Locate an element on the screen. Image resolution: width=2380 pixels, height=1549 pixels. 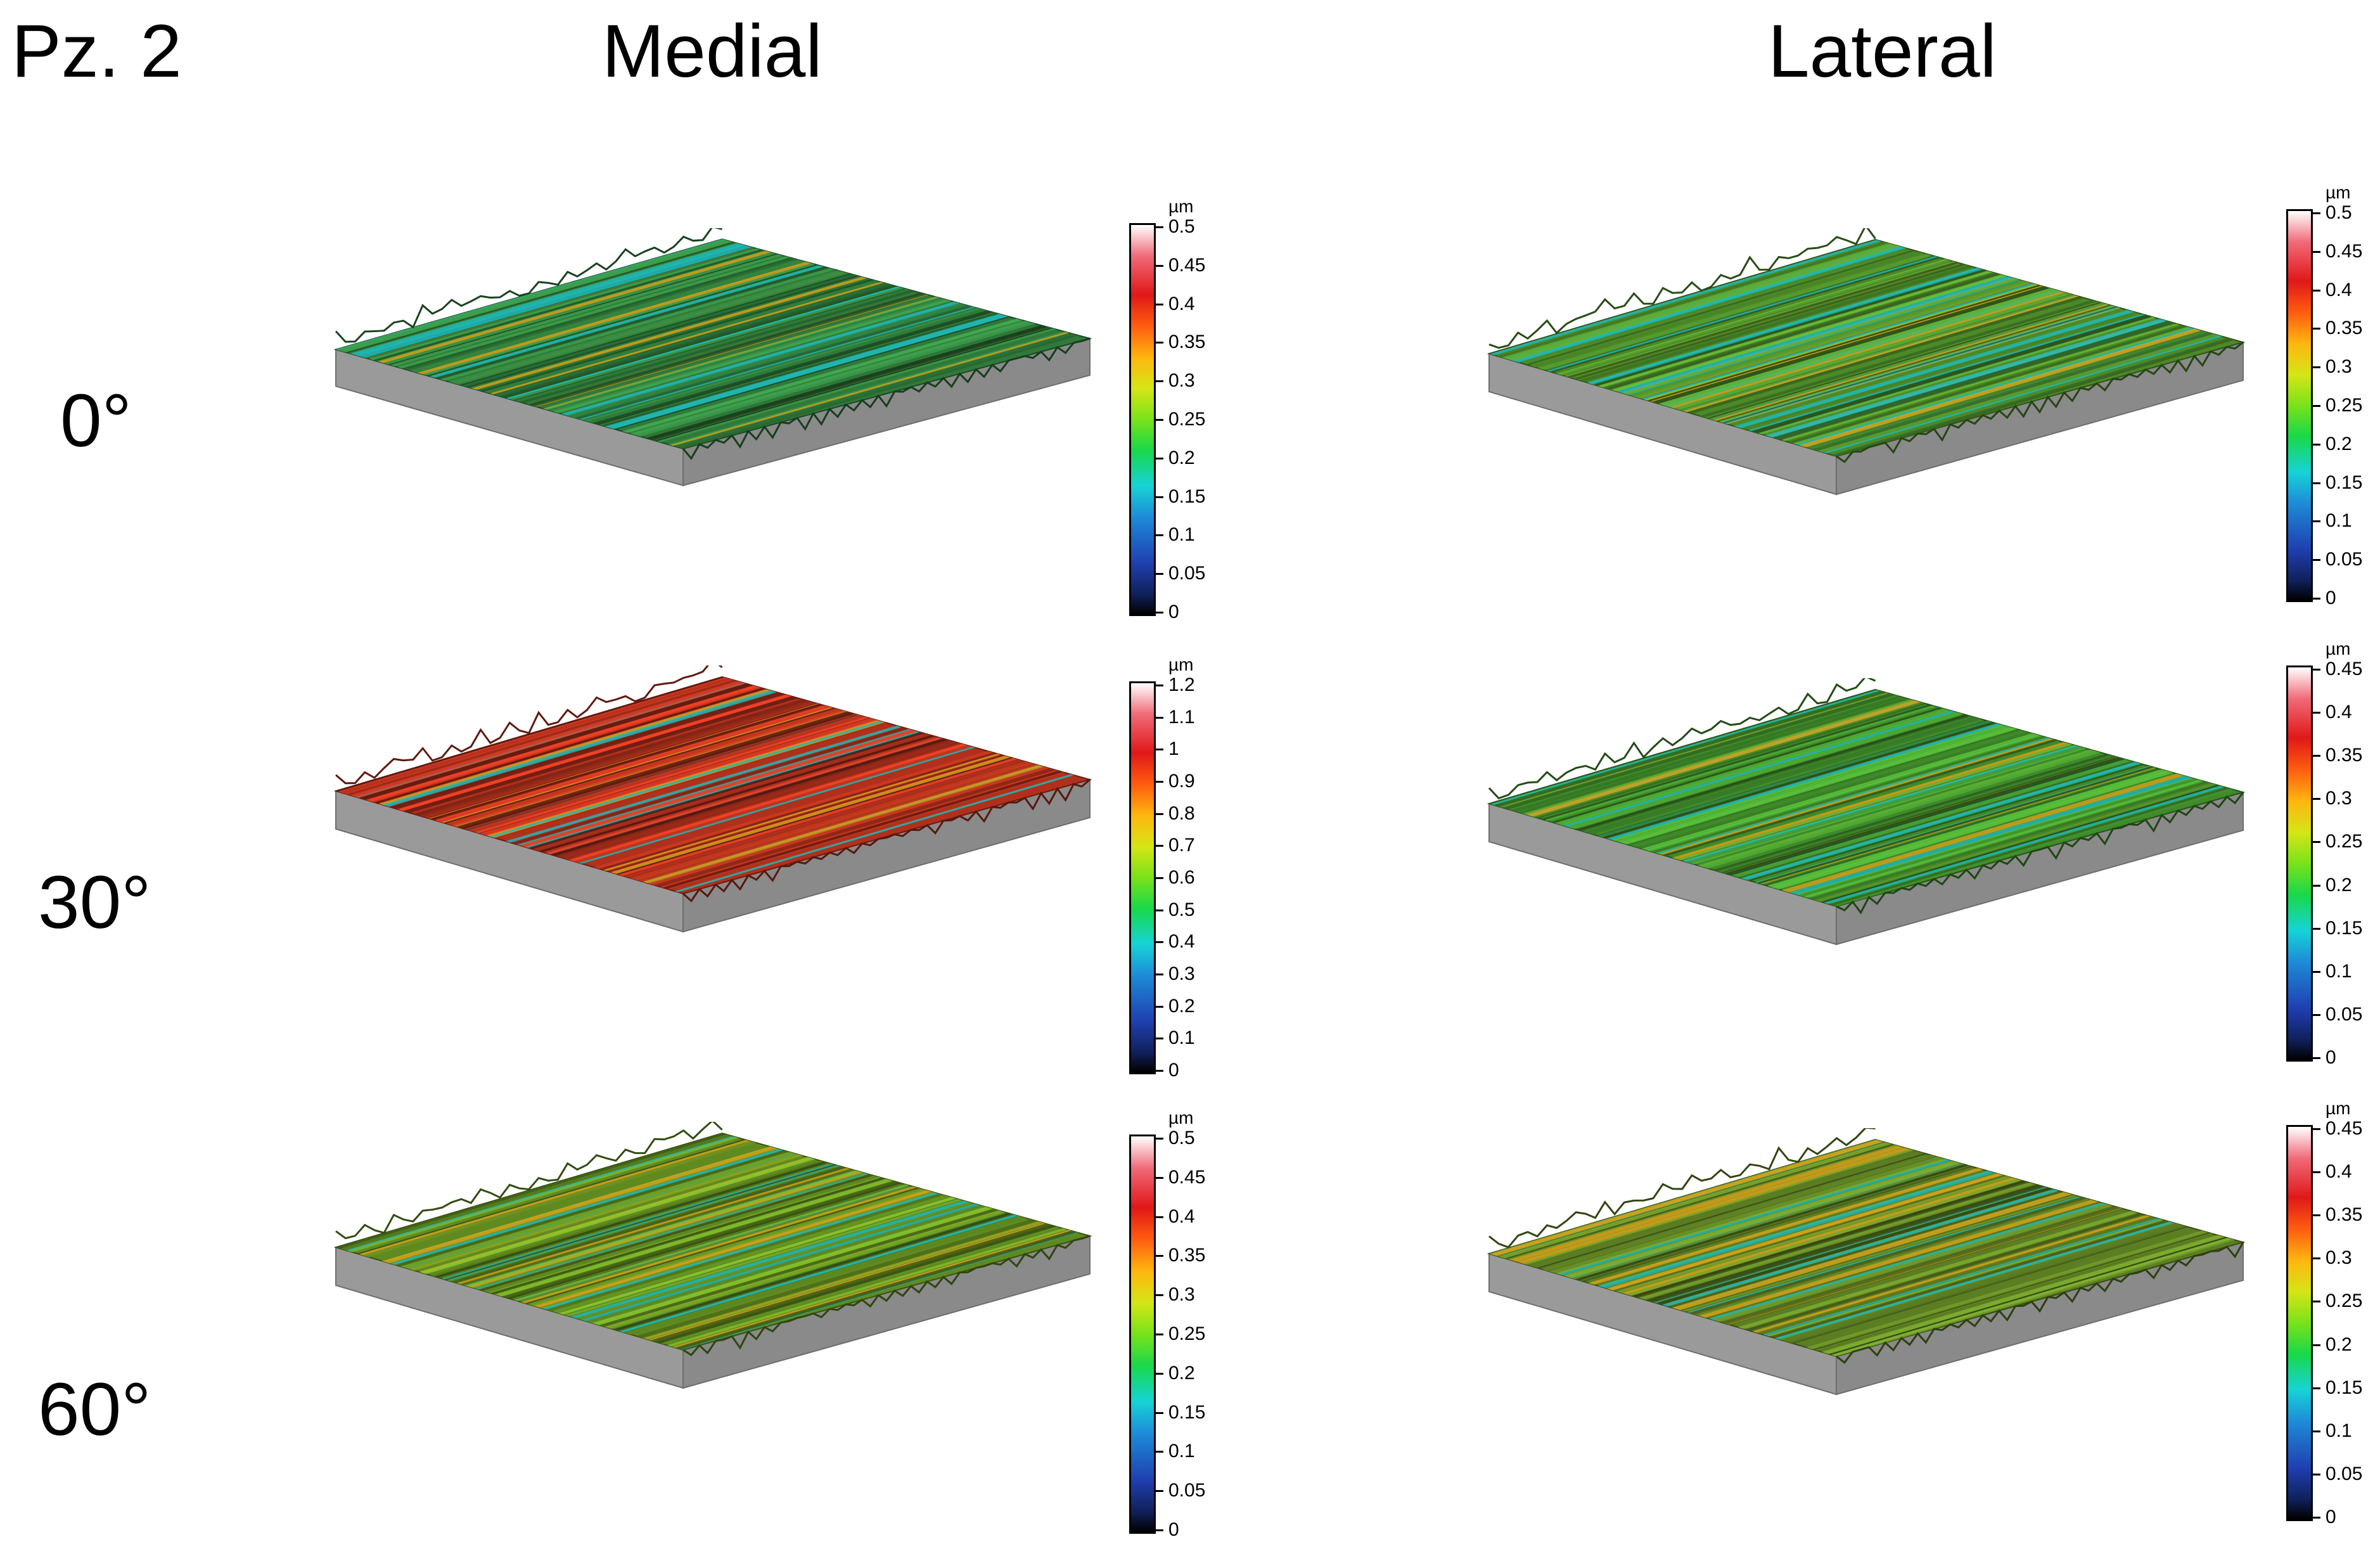
row-label-30deg: 30° is located at coordinates (94, 902).